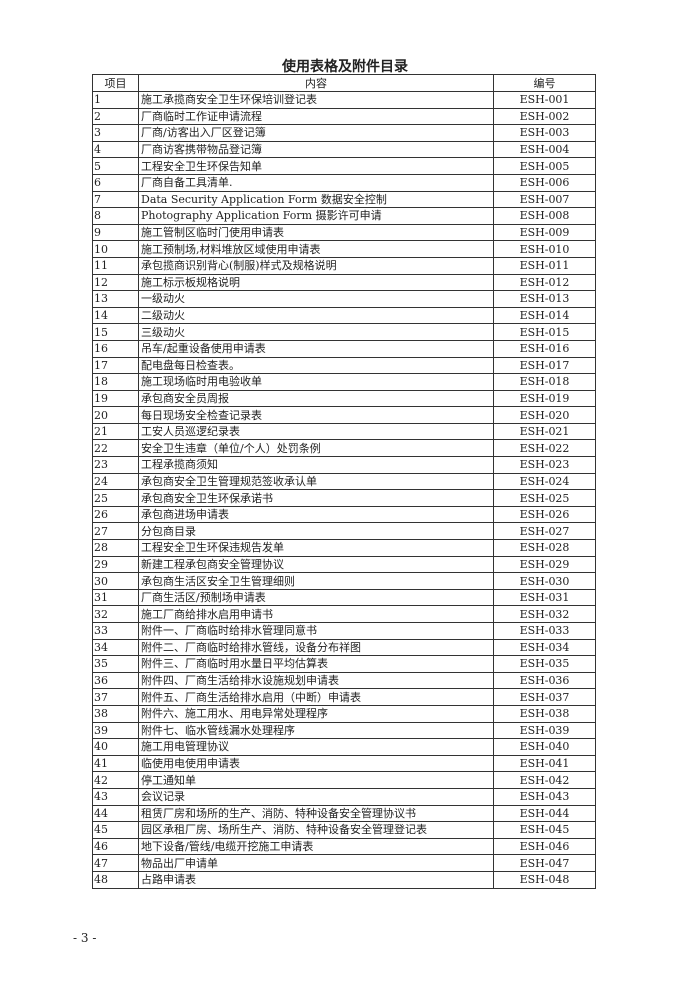 Image resolution: width=700 pixels, height=990 pixels. I want to click on item-number: 26, so click(115, 514).